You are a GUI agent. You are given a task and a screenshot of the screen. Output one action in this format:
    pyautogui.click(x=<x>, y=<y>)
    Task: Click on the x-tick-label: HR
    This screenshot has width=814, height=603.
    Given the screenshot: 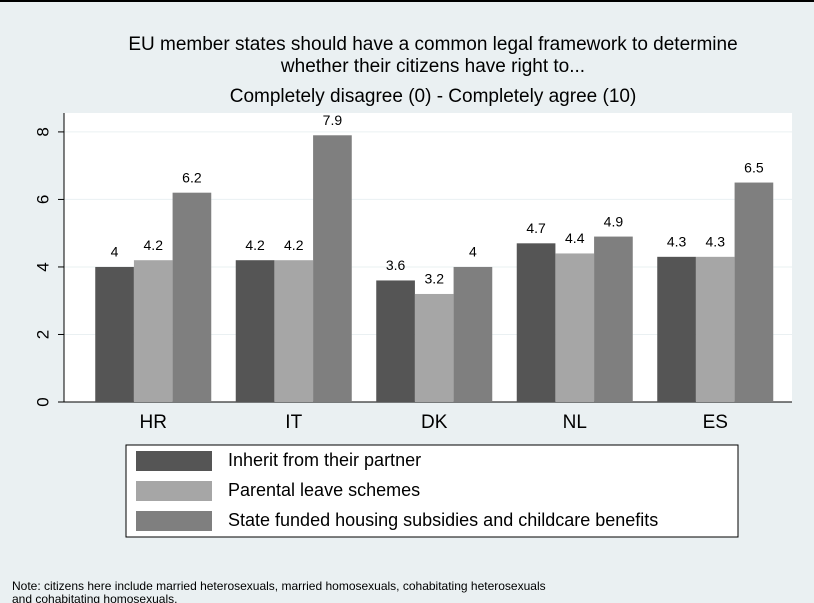 What is the action you would take?
    pyautogui.click(x=153, y=422)
    